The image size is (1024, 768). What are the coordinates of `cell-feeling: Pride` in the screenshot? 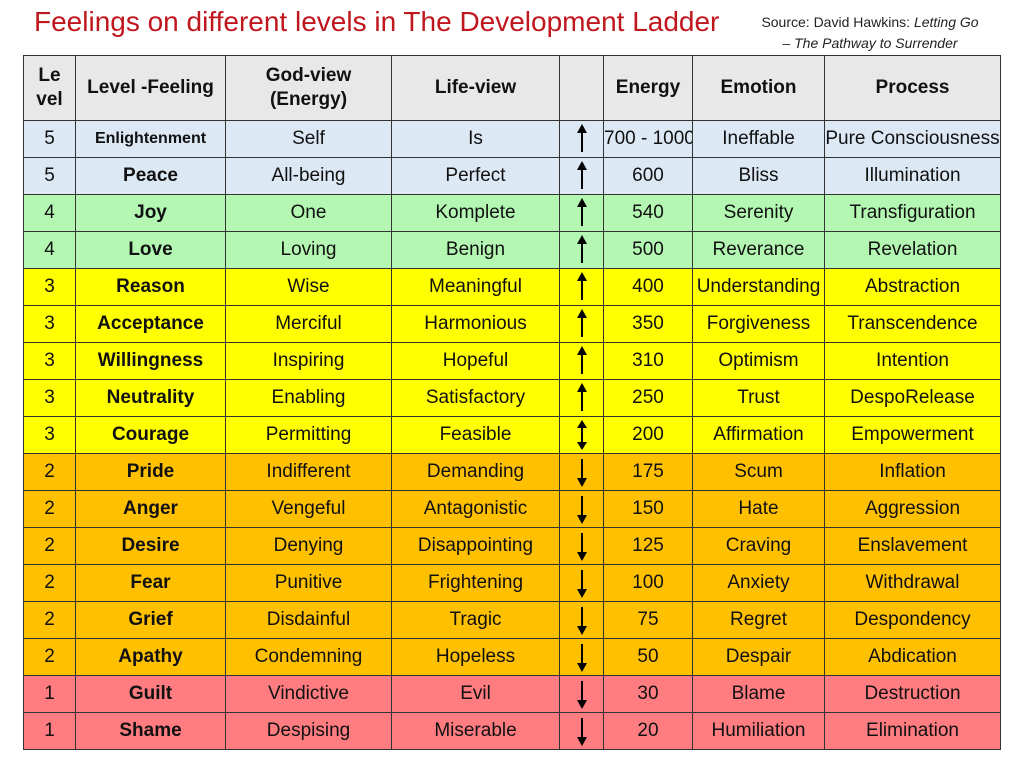 It's located at (150, 472).